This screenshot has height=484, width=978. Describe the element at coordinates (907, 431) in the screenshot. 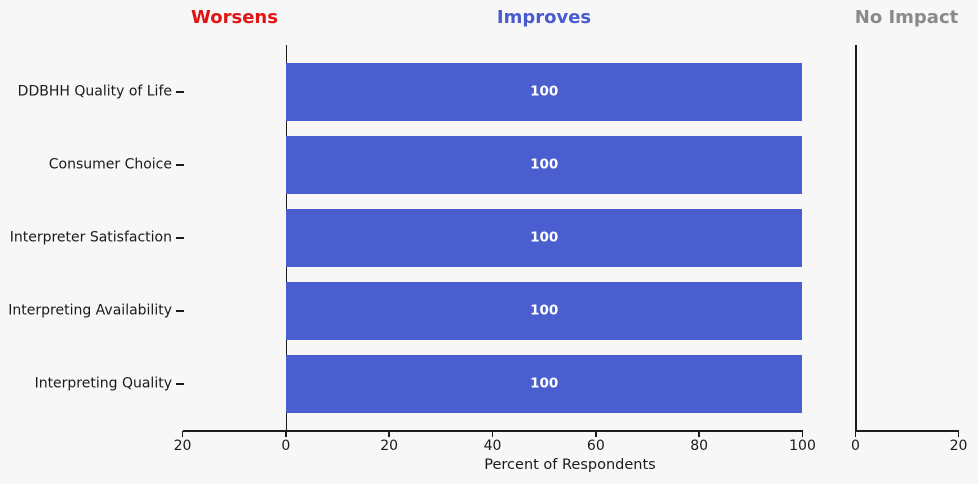

I see `no-impact-x-axis-line` at that location.